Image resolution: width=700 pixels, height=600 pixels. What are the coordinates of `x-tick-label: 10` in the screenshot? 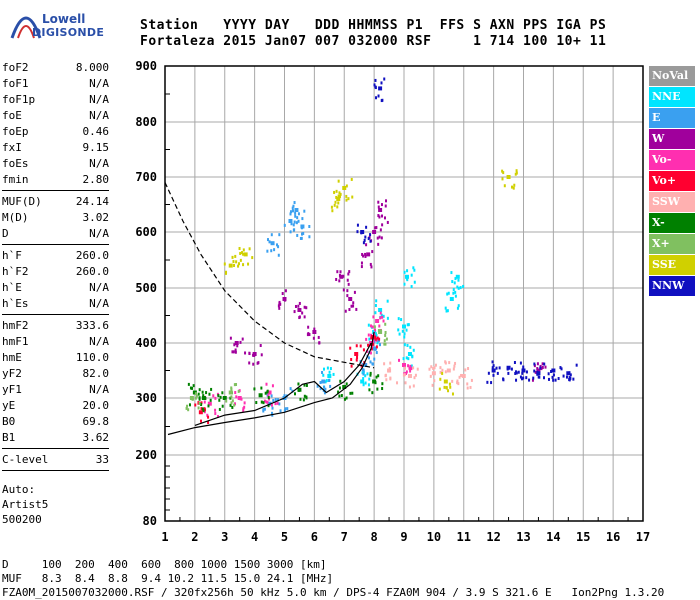 It's located at (434, 537).